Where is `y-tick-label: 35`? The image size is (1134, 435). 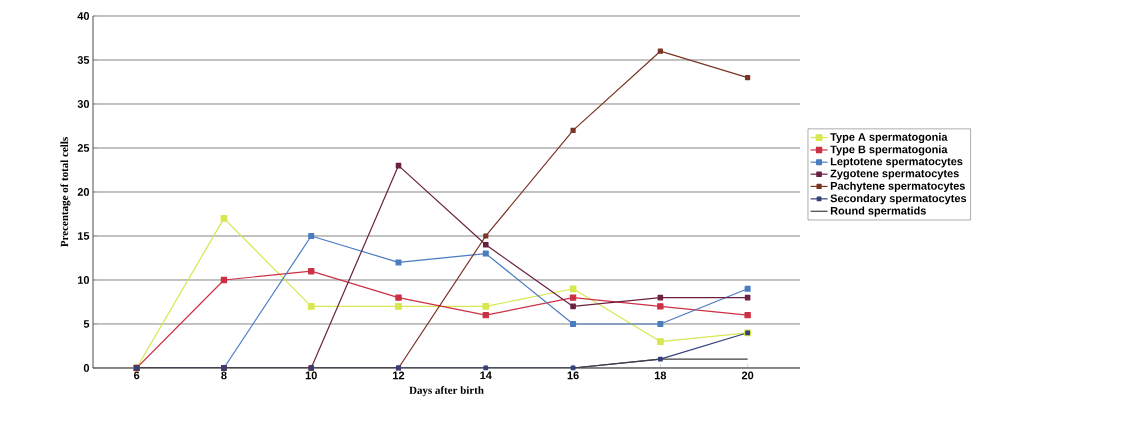 y-tick-label: 35 is located at coordinates (83, 60).